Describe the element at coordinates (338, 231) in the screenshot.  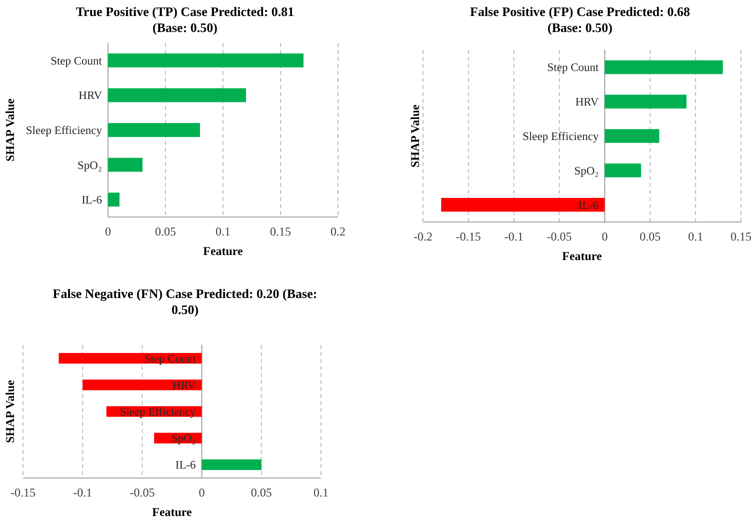
I see `x-tick-label: 0.2` at that location.